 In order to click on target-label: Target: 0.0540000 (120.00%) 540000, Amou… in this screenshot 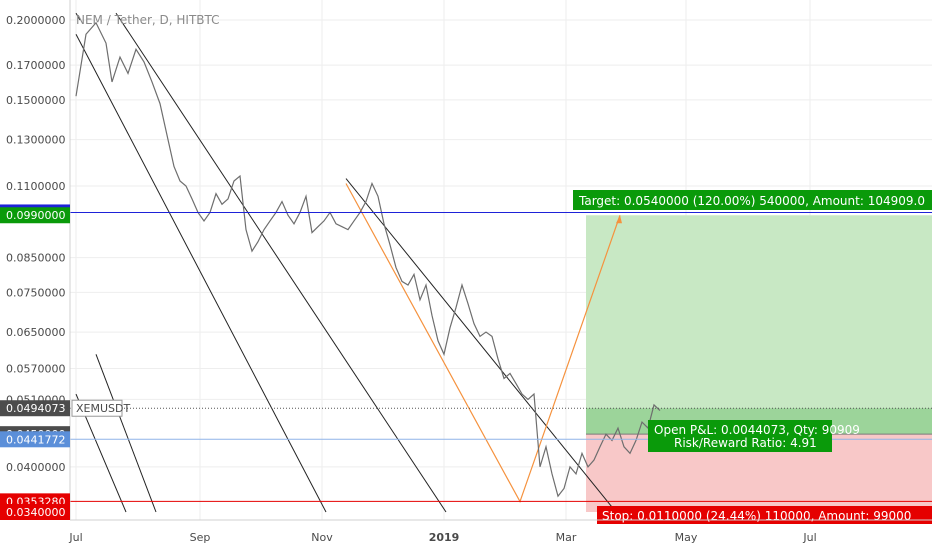, I will do `click(751, 201)`.